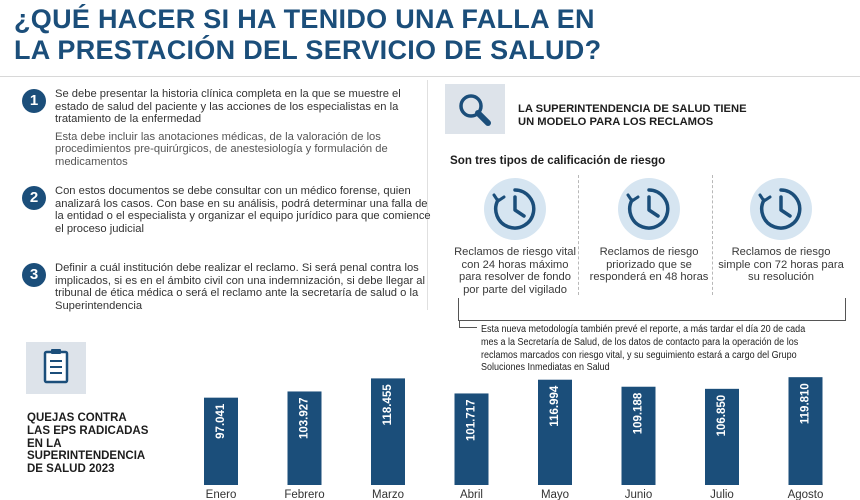 The width and height of the screenshot is (860, 500). I want to click on bar-mayo, so click(555, 432).